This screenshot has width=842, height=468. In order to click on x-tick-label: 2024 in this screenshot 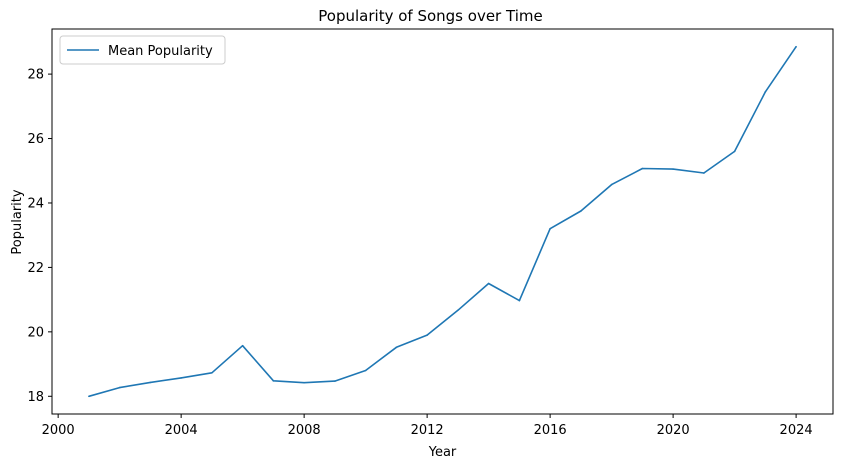, I will do `click(796, 430)`.